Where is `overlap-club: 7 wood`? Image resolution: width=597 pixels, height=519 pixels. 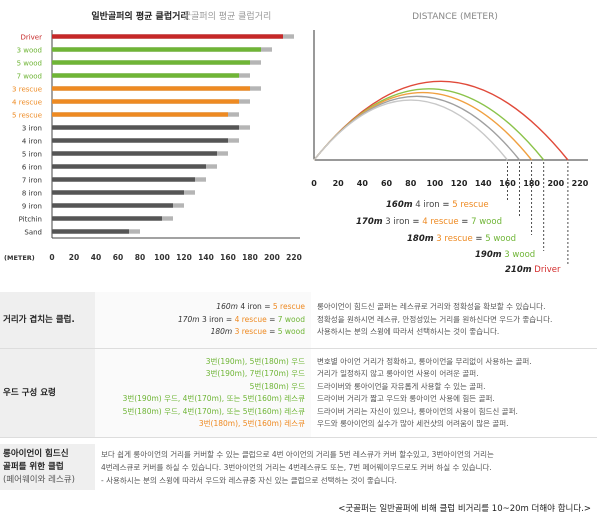
overlap-club: 7 wood is located at coordinates (291, 319).